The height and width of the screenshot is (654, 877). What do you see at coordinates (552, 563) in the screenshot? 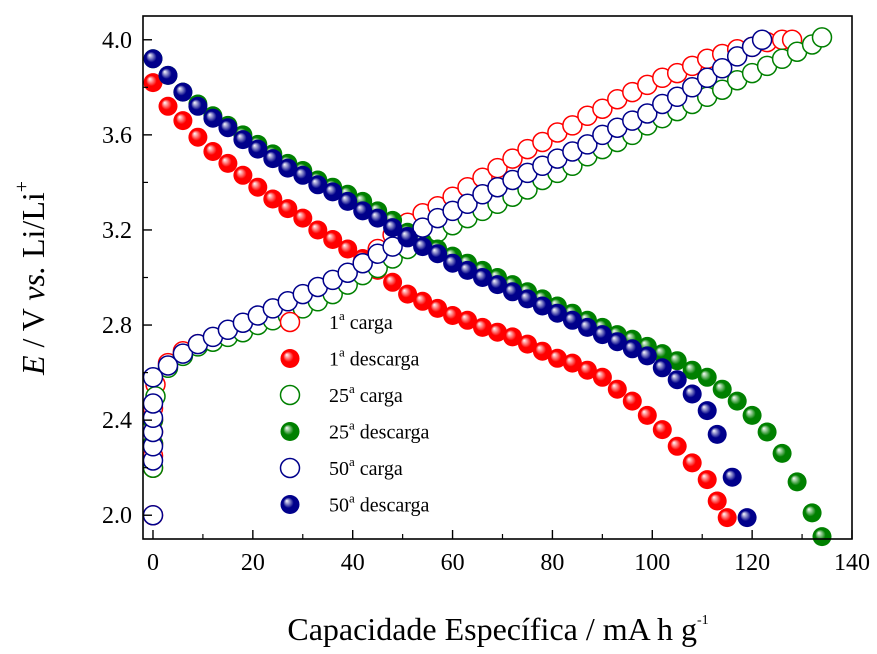
I see `x-tick-label: 80` at bounding box center [552, 563].